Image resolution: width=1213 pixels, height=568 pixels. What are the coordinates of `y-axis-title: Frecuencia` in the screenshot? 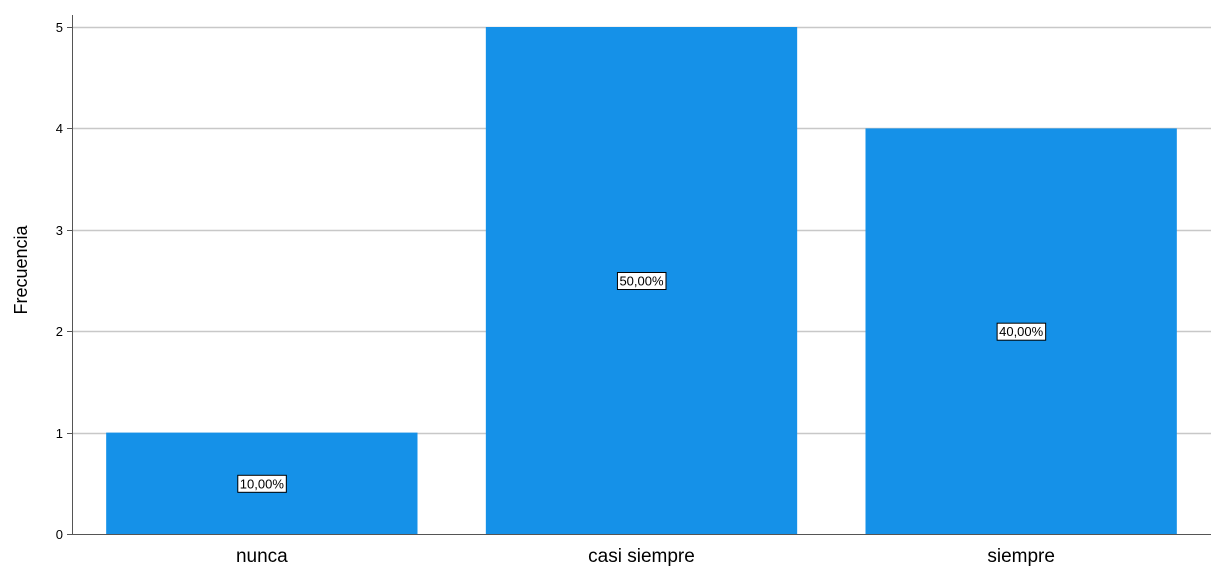 It's located at (21, 269).